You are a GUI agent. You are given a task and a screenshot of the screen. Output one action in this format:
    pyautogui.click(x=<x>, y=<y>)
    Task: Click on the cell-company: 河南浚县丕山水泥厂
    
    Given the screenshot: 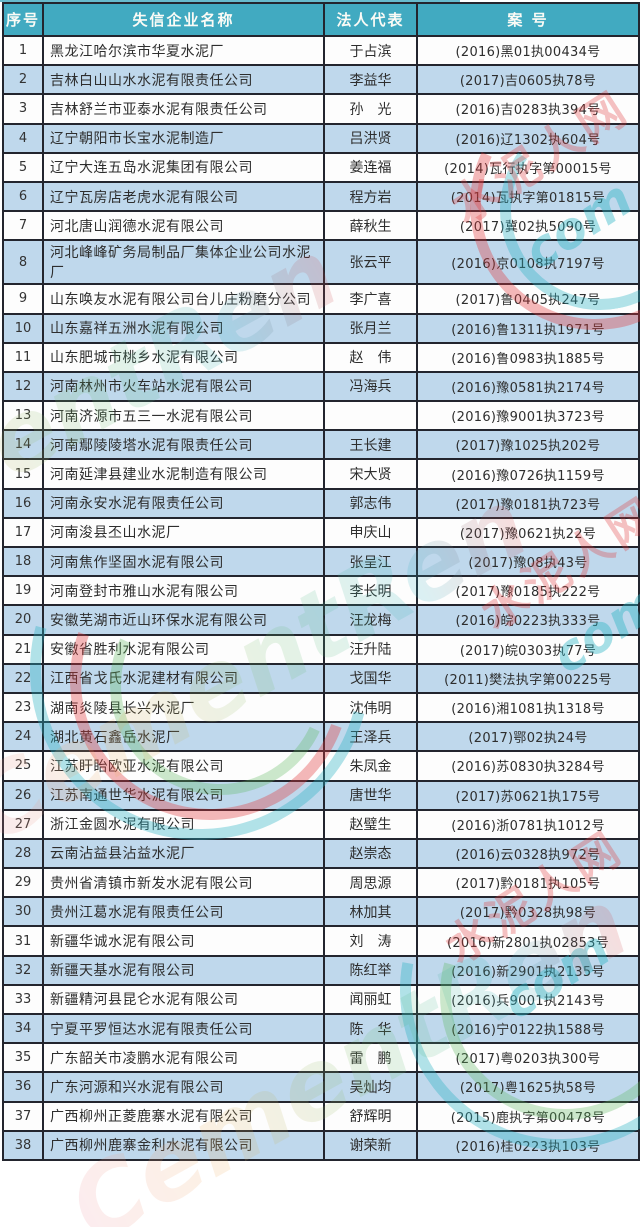 What is the action you would take?
    pyautogui.click(x=183, y=532)
    